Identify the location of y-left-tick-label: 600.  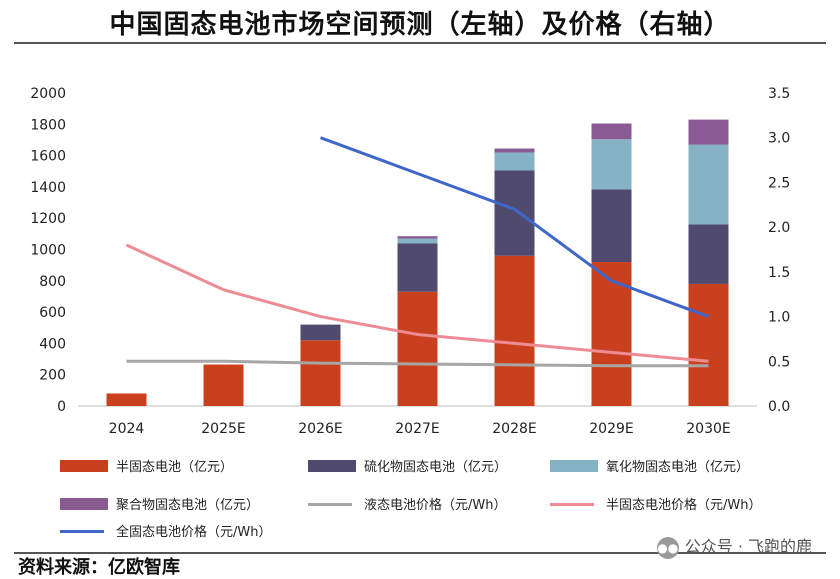
(52, 313).